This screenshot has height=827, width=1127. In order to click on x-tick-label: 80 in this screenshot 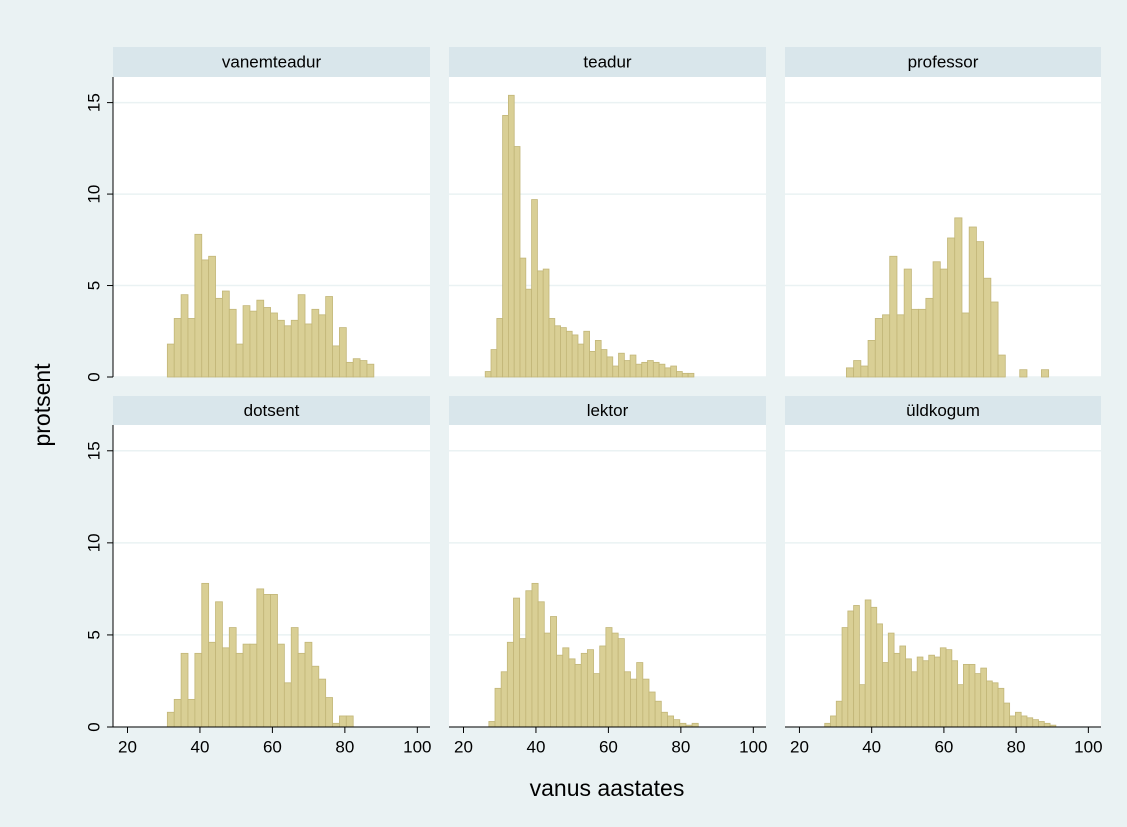, I will do `click(344, 746)`.